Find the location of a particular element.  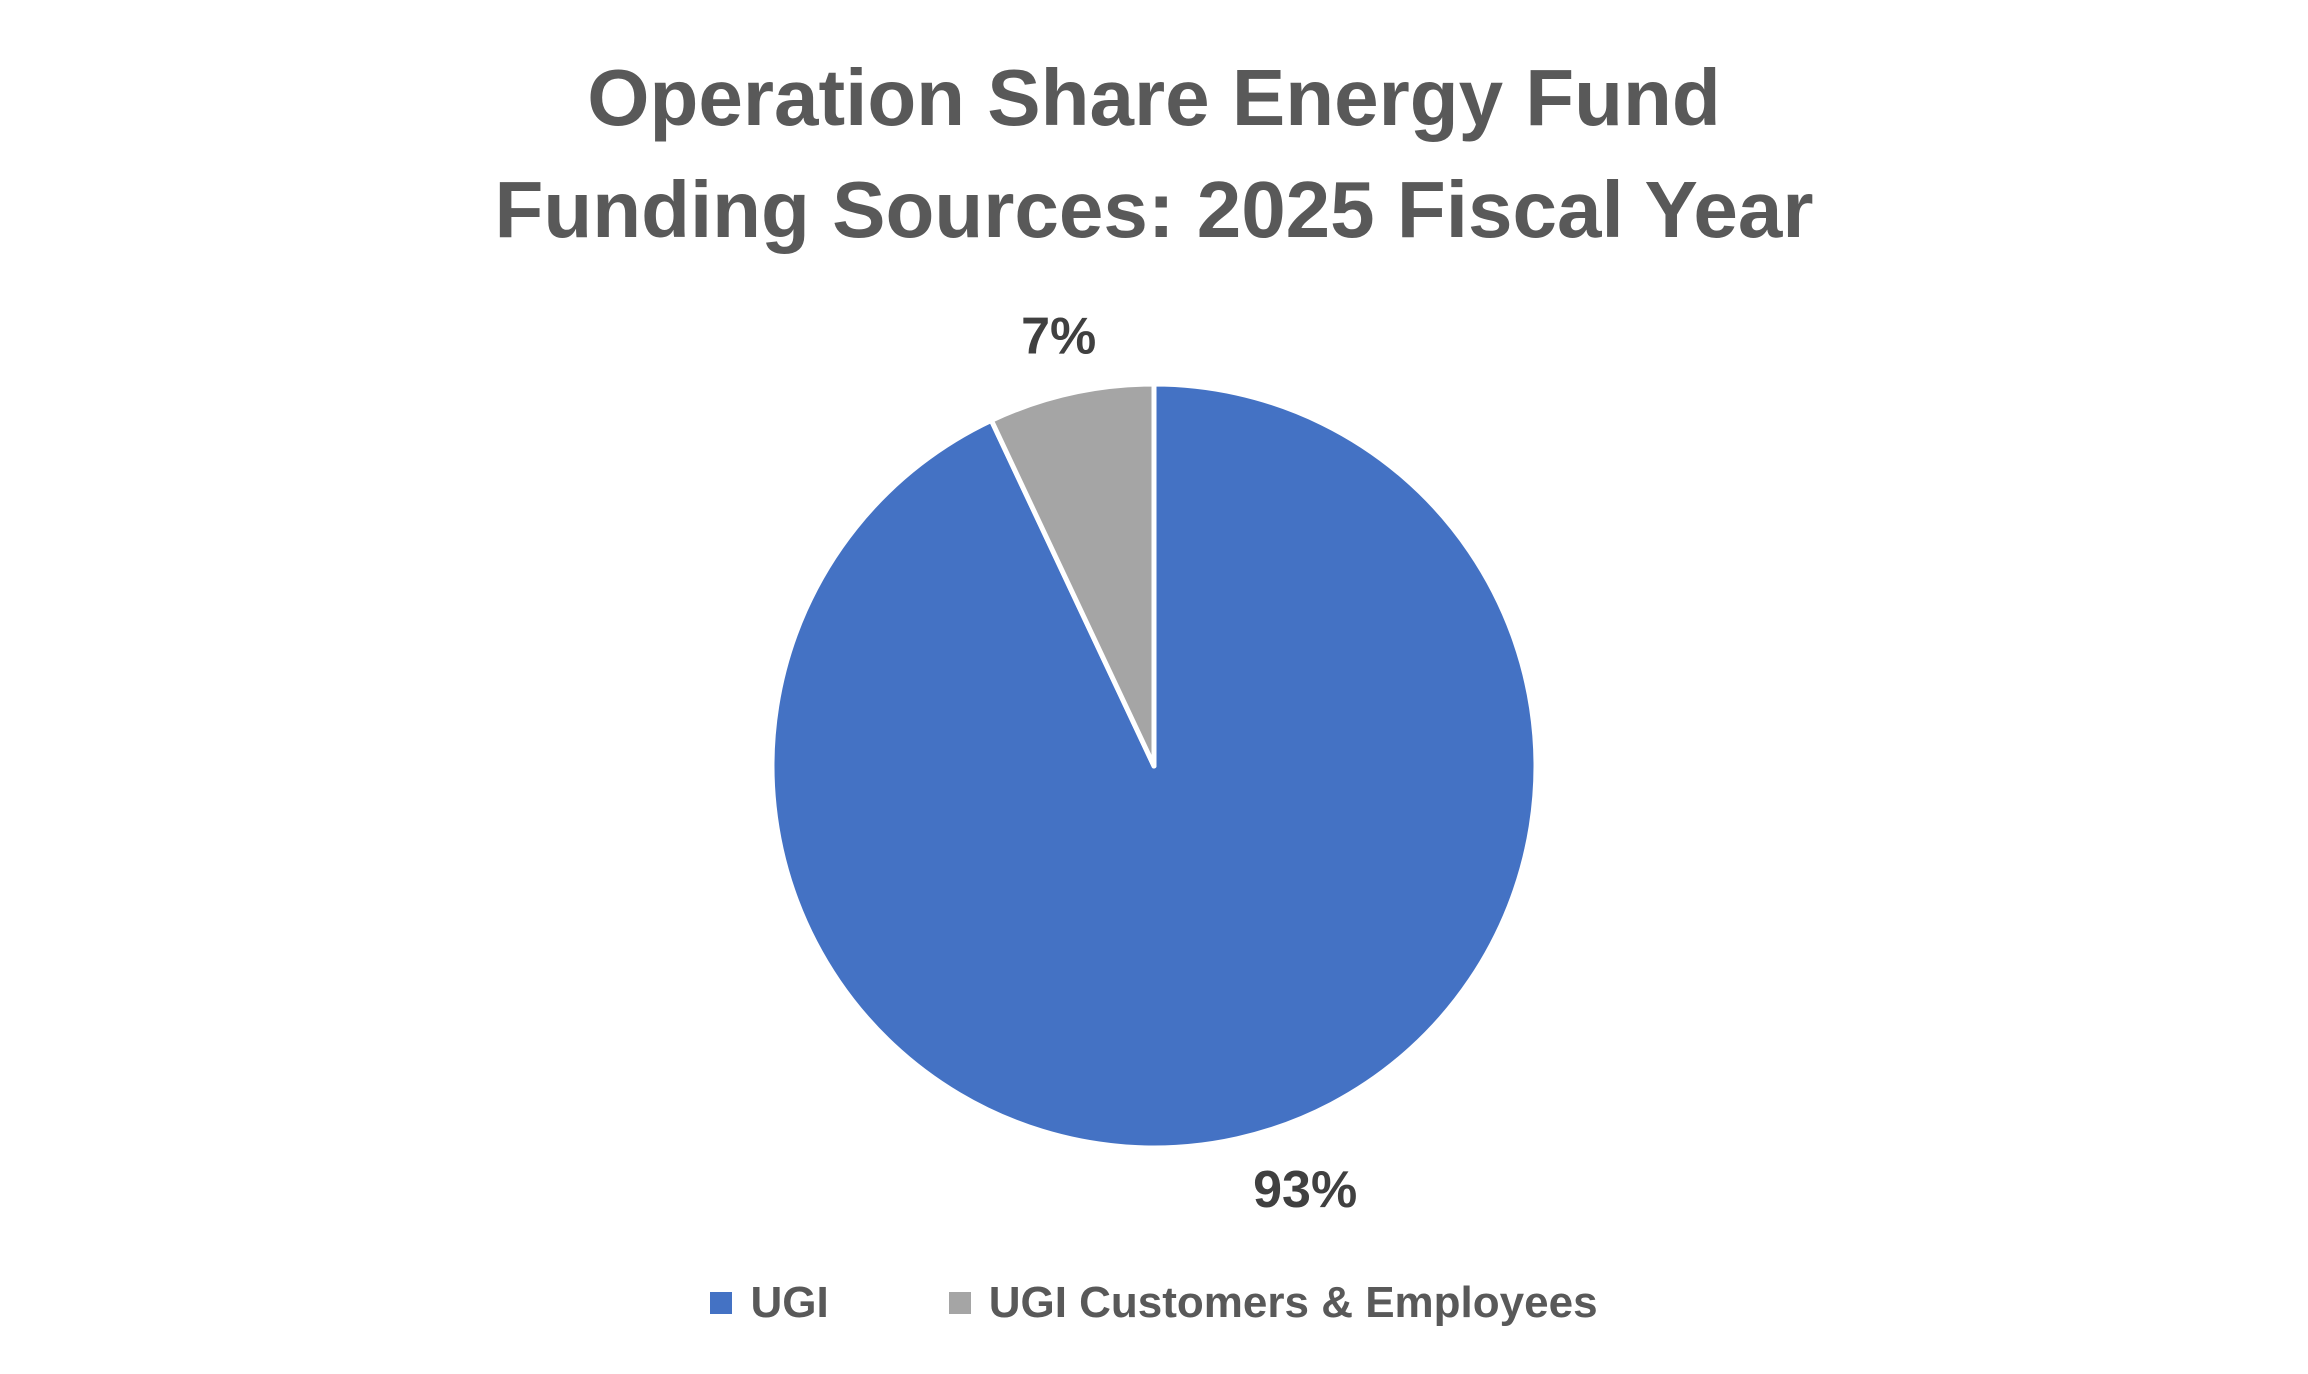

chart-title-line-2: Funding Sources: 2025 Fiscal Year is located at coordinates (1154, 209).